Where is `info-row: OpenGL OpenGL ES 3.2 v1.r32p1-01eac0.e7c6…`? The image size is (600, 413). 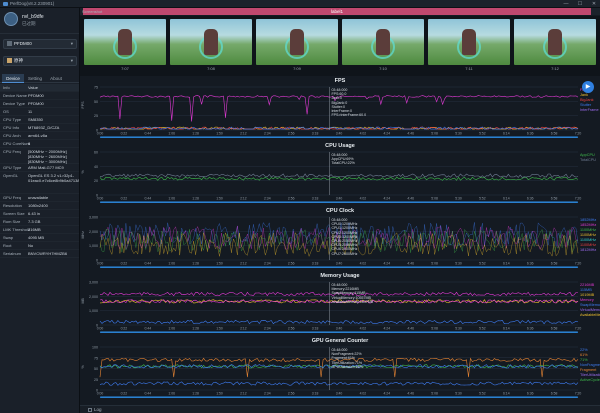 info-row: OpenGL OpenGL ES 3.2 v1.r32p1-01eac0.e7c6… is located at coordinates (39, 183).